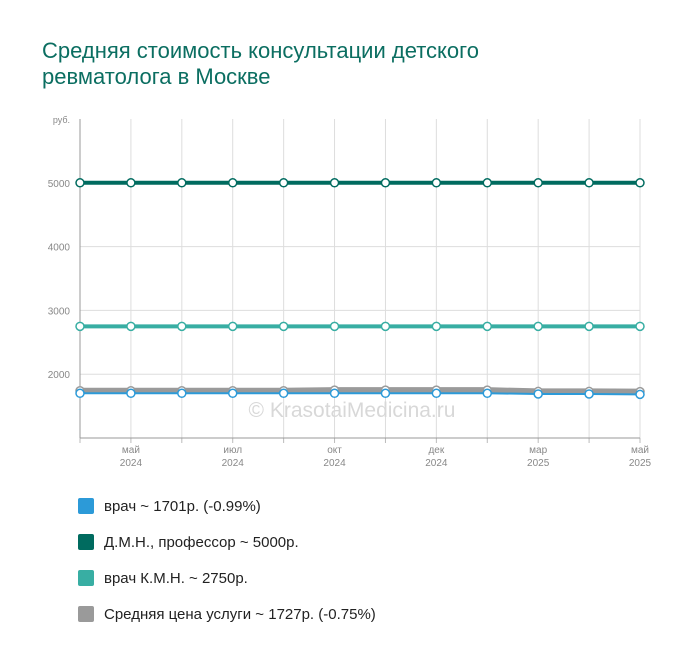 The image size is (700, 650). Describe the element at coordinates (436, 450) in the screenshot. I see `x-tick-label-month: дек` at that location.